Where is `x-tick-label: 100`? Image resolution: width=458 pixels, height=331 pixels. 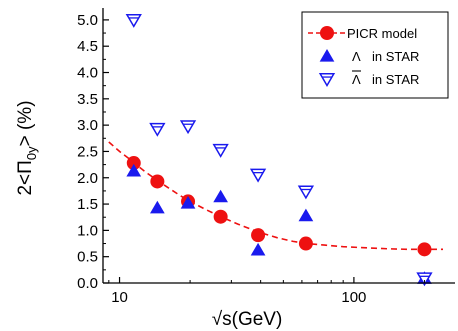
x-tick-label: 100 is located at coordinates (353, 297).